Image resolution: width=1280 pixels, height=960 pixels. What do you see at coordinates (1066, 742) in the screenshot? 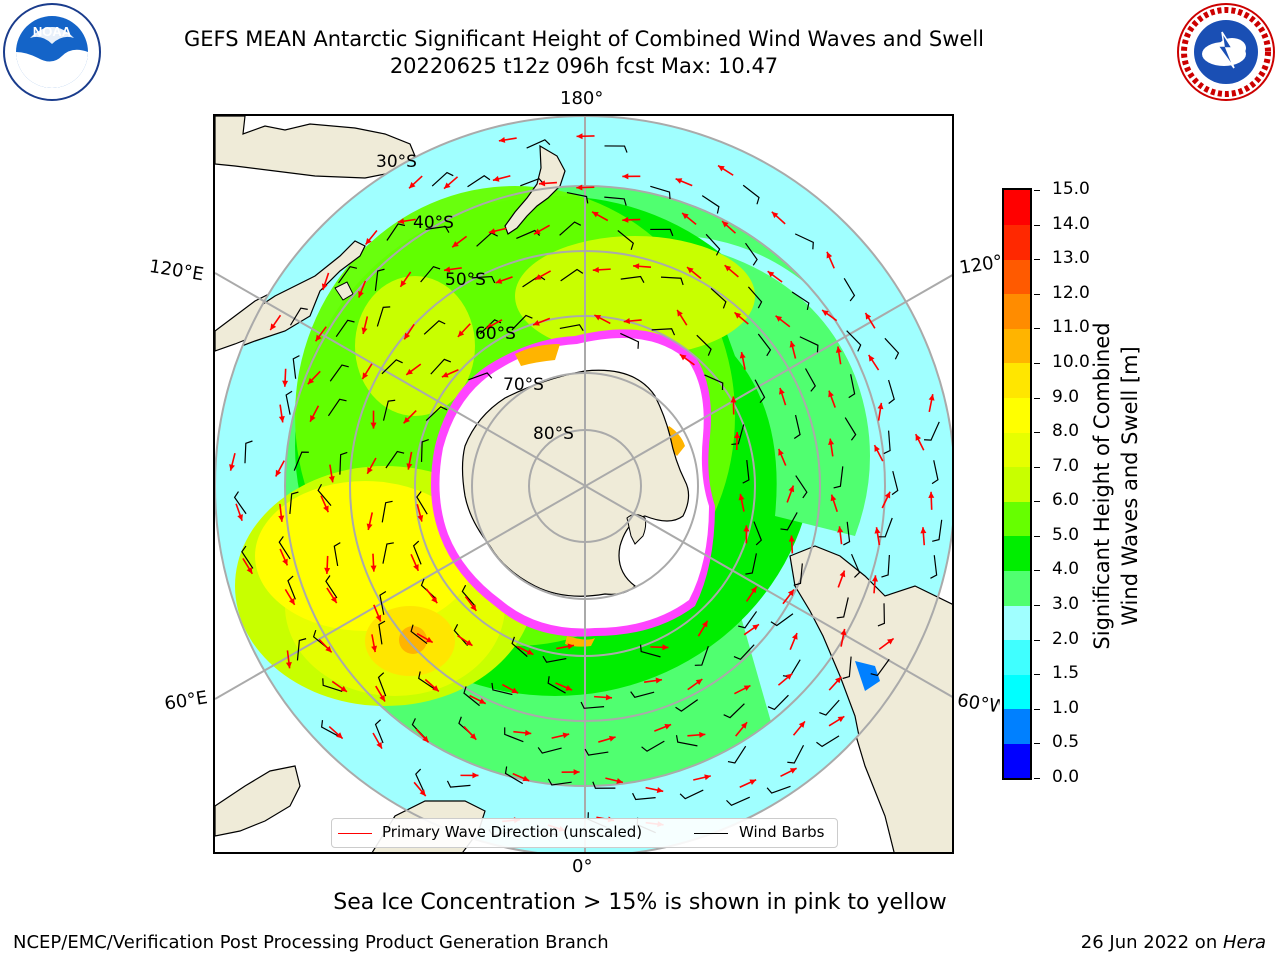
I see `colorbar-tick-label: 0.5` at bounding box center [1066, 742].